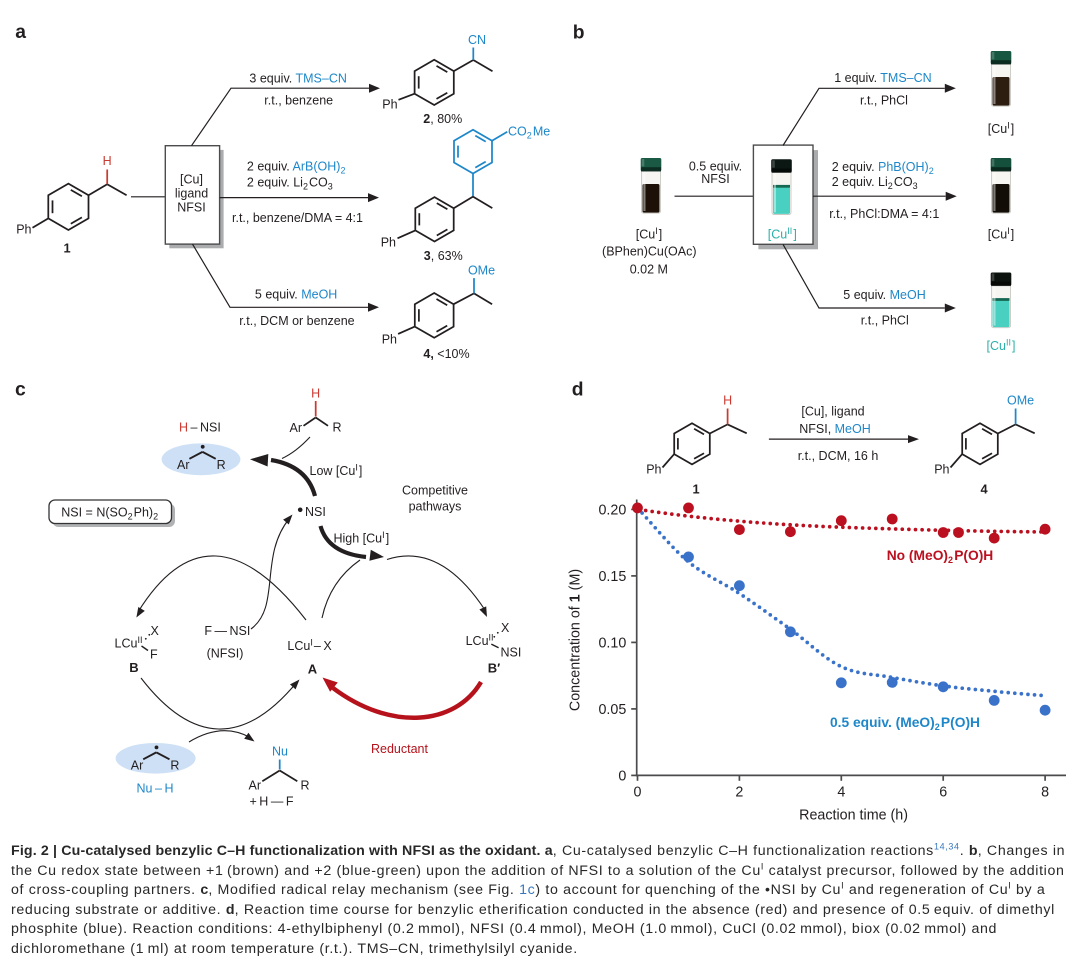 This screenshot has height=980, width=1080. What do you see at coordinates (649, 252) in the screenshot?
I see `svg-text: (BPhen)Cu(OAc)` at bounding box center [649, 252].